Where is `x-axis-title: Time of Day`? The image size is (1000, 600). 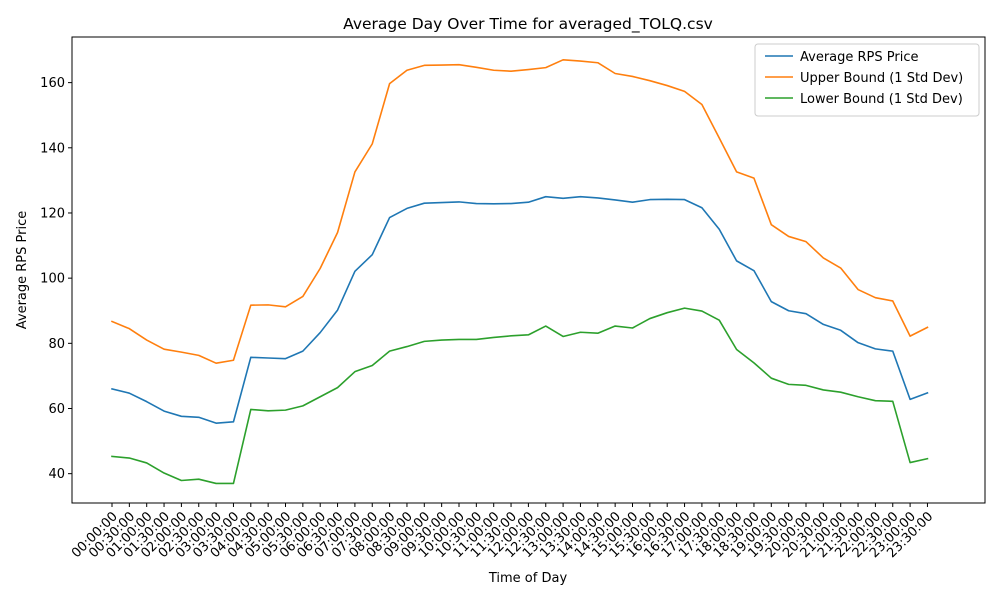
x-axis-title: Time of Day is located at coordinates (528, 578).